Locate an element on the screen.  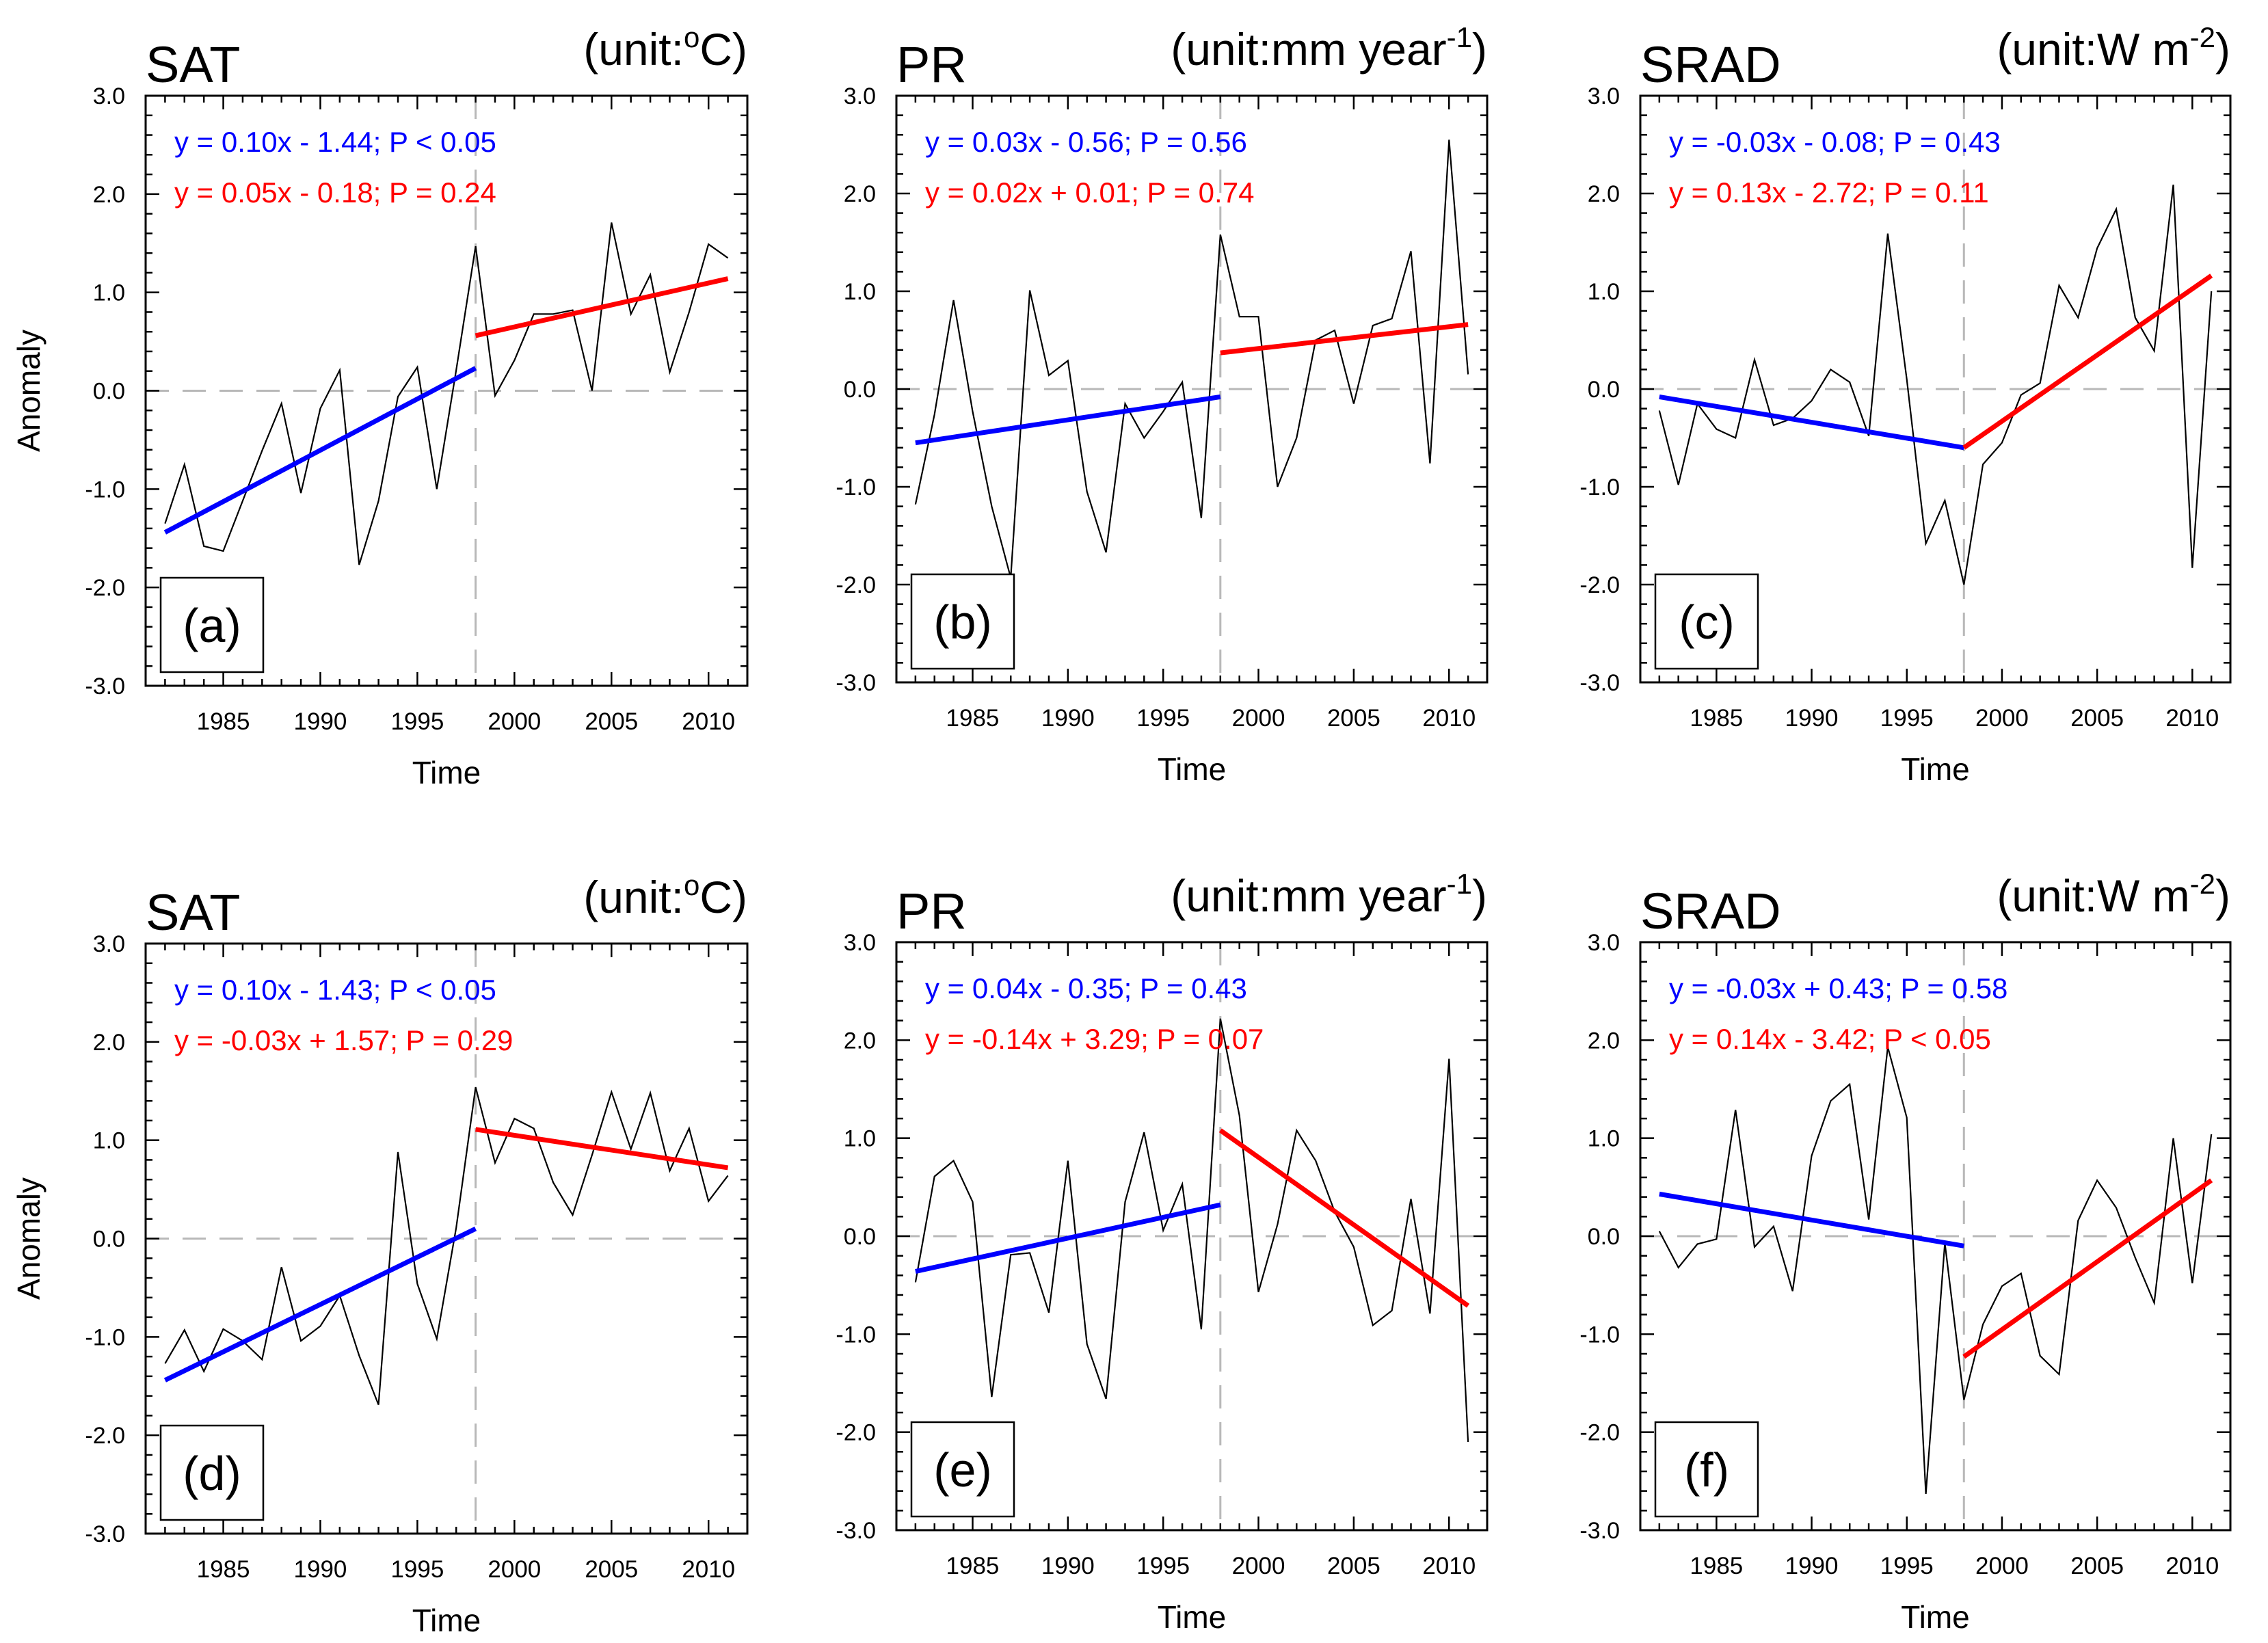
equation-blue: y = 0.10x - 1.43; P < 0.05 is located at coordinates (335, 990).